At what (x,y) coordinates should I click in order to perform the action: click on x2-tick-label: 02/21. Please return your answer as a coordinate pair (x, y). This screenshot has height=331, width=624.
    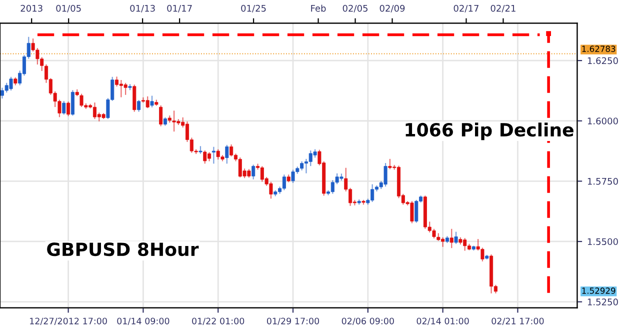
    Looking at the image, I should click on (503, 8).